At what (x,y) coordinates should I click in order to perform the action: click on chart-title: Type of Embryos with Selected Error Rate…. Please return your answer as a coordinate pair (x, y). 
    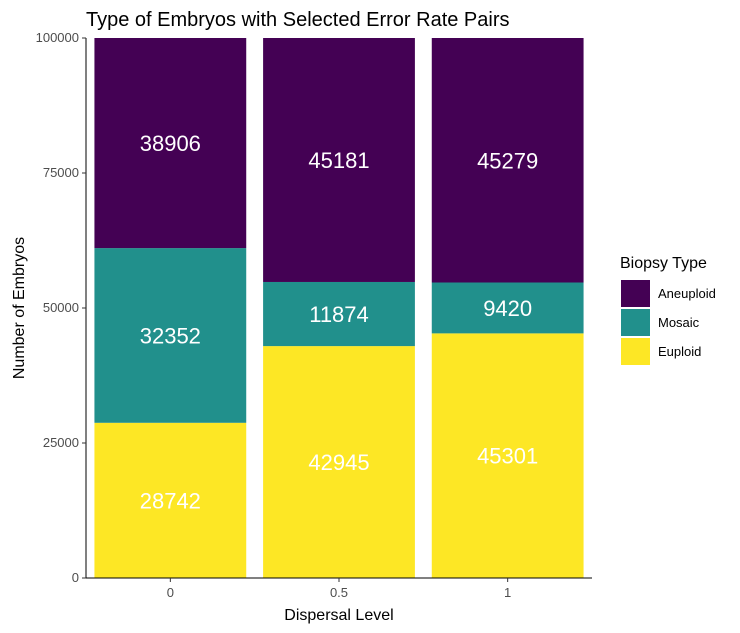
    Looking at the image, I should click on (298, 20).